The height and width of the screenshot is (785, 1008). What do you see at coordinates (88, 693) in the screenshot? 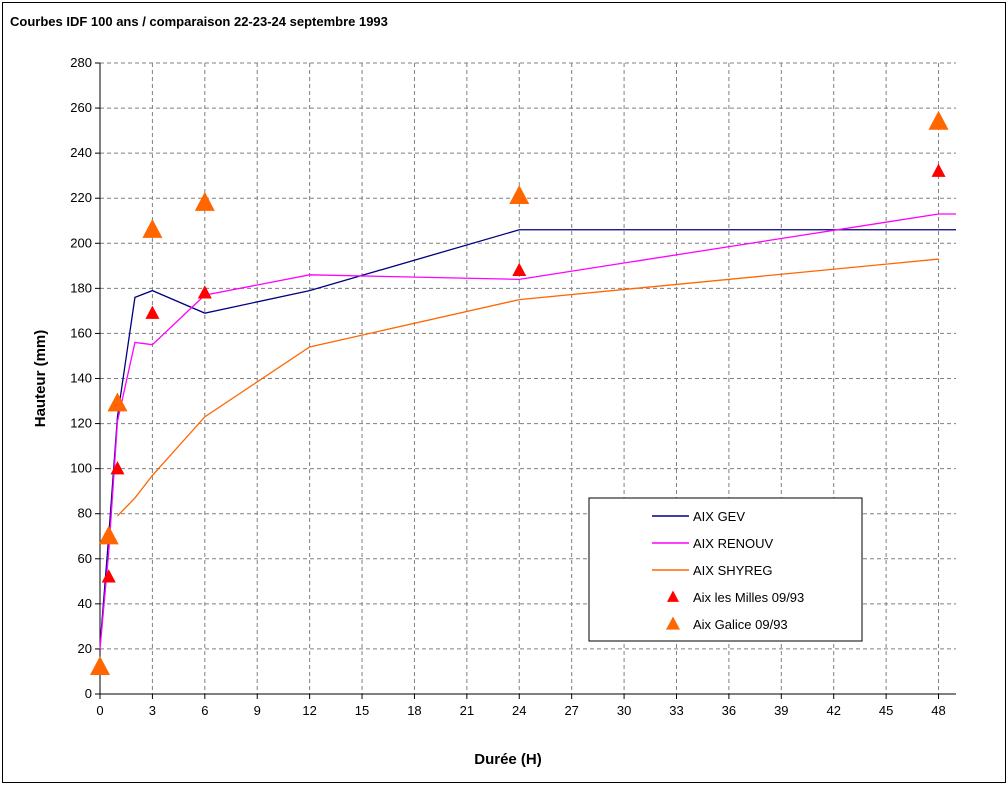
I see `y-tick-label: 0` at bounding box center [88, 693].